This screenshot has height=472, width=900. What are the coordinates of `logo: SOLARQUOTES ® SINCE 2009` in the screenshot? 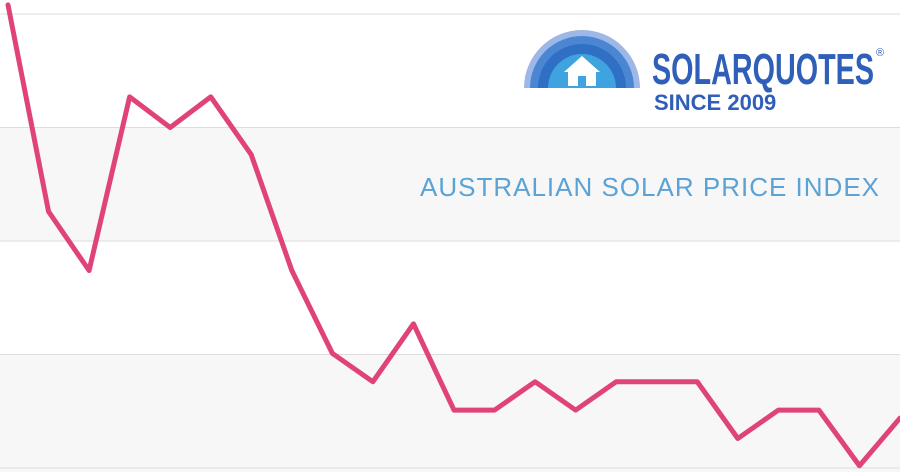 It's located at (704, 72).